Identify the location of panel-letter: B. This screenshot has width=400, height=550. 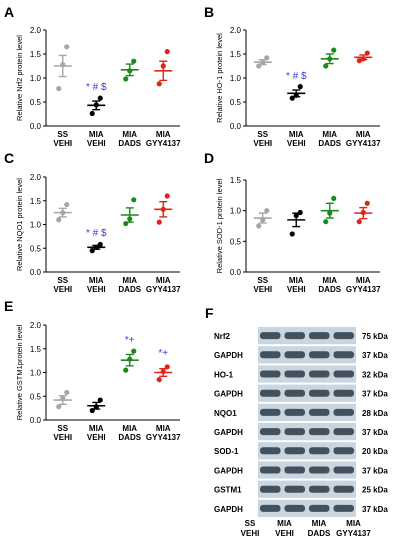
(209, 12).